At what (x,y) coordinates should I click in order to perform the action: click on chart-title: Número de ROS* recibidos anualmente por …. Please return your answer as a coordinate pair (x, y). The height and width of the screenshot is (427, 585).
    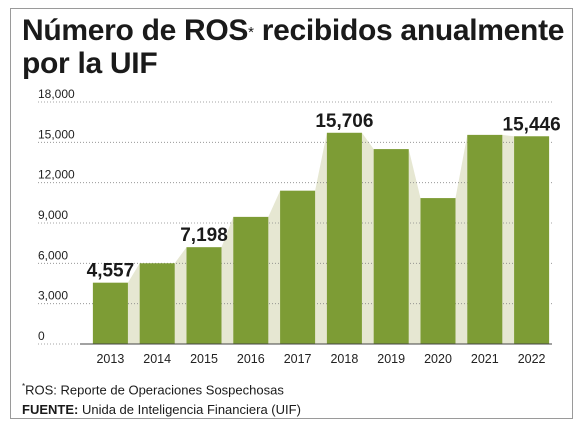
    Looking at the image, I should click on (294, 47).